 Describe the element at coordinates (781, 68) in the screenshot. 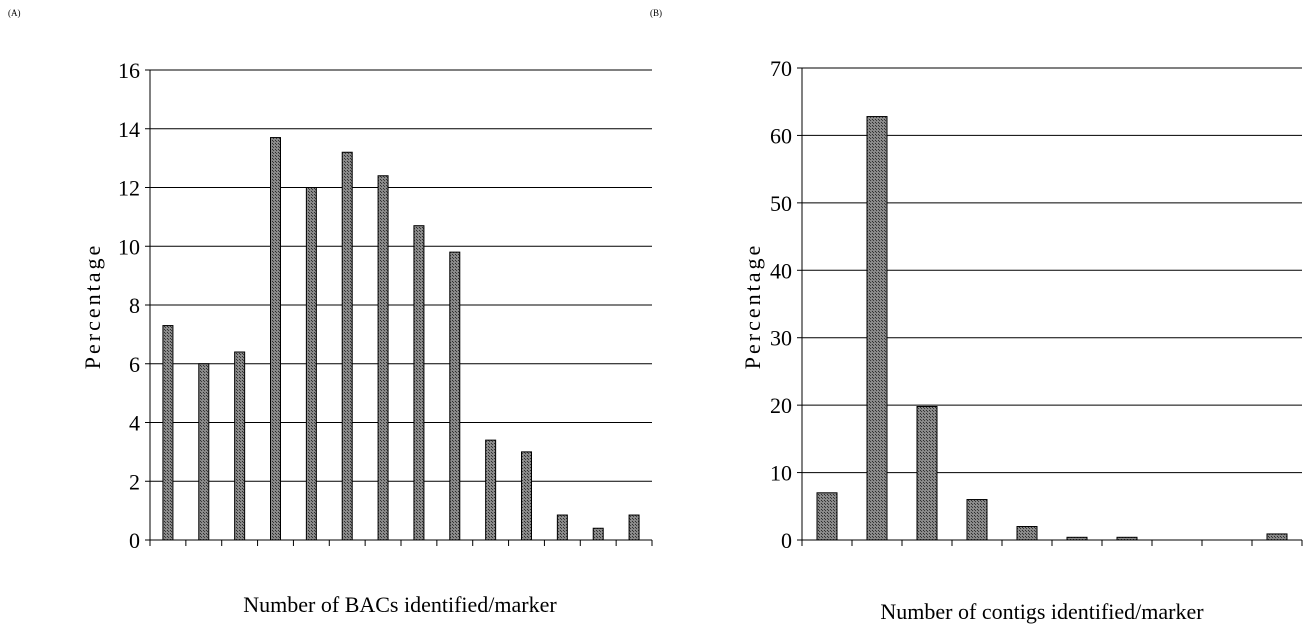

I see `y-tick-label: 70` at that location.